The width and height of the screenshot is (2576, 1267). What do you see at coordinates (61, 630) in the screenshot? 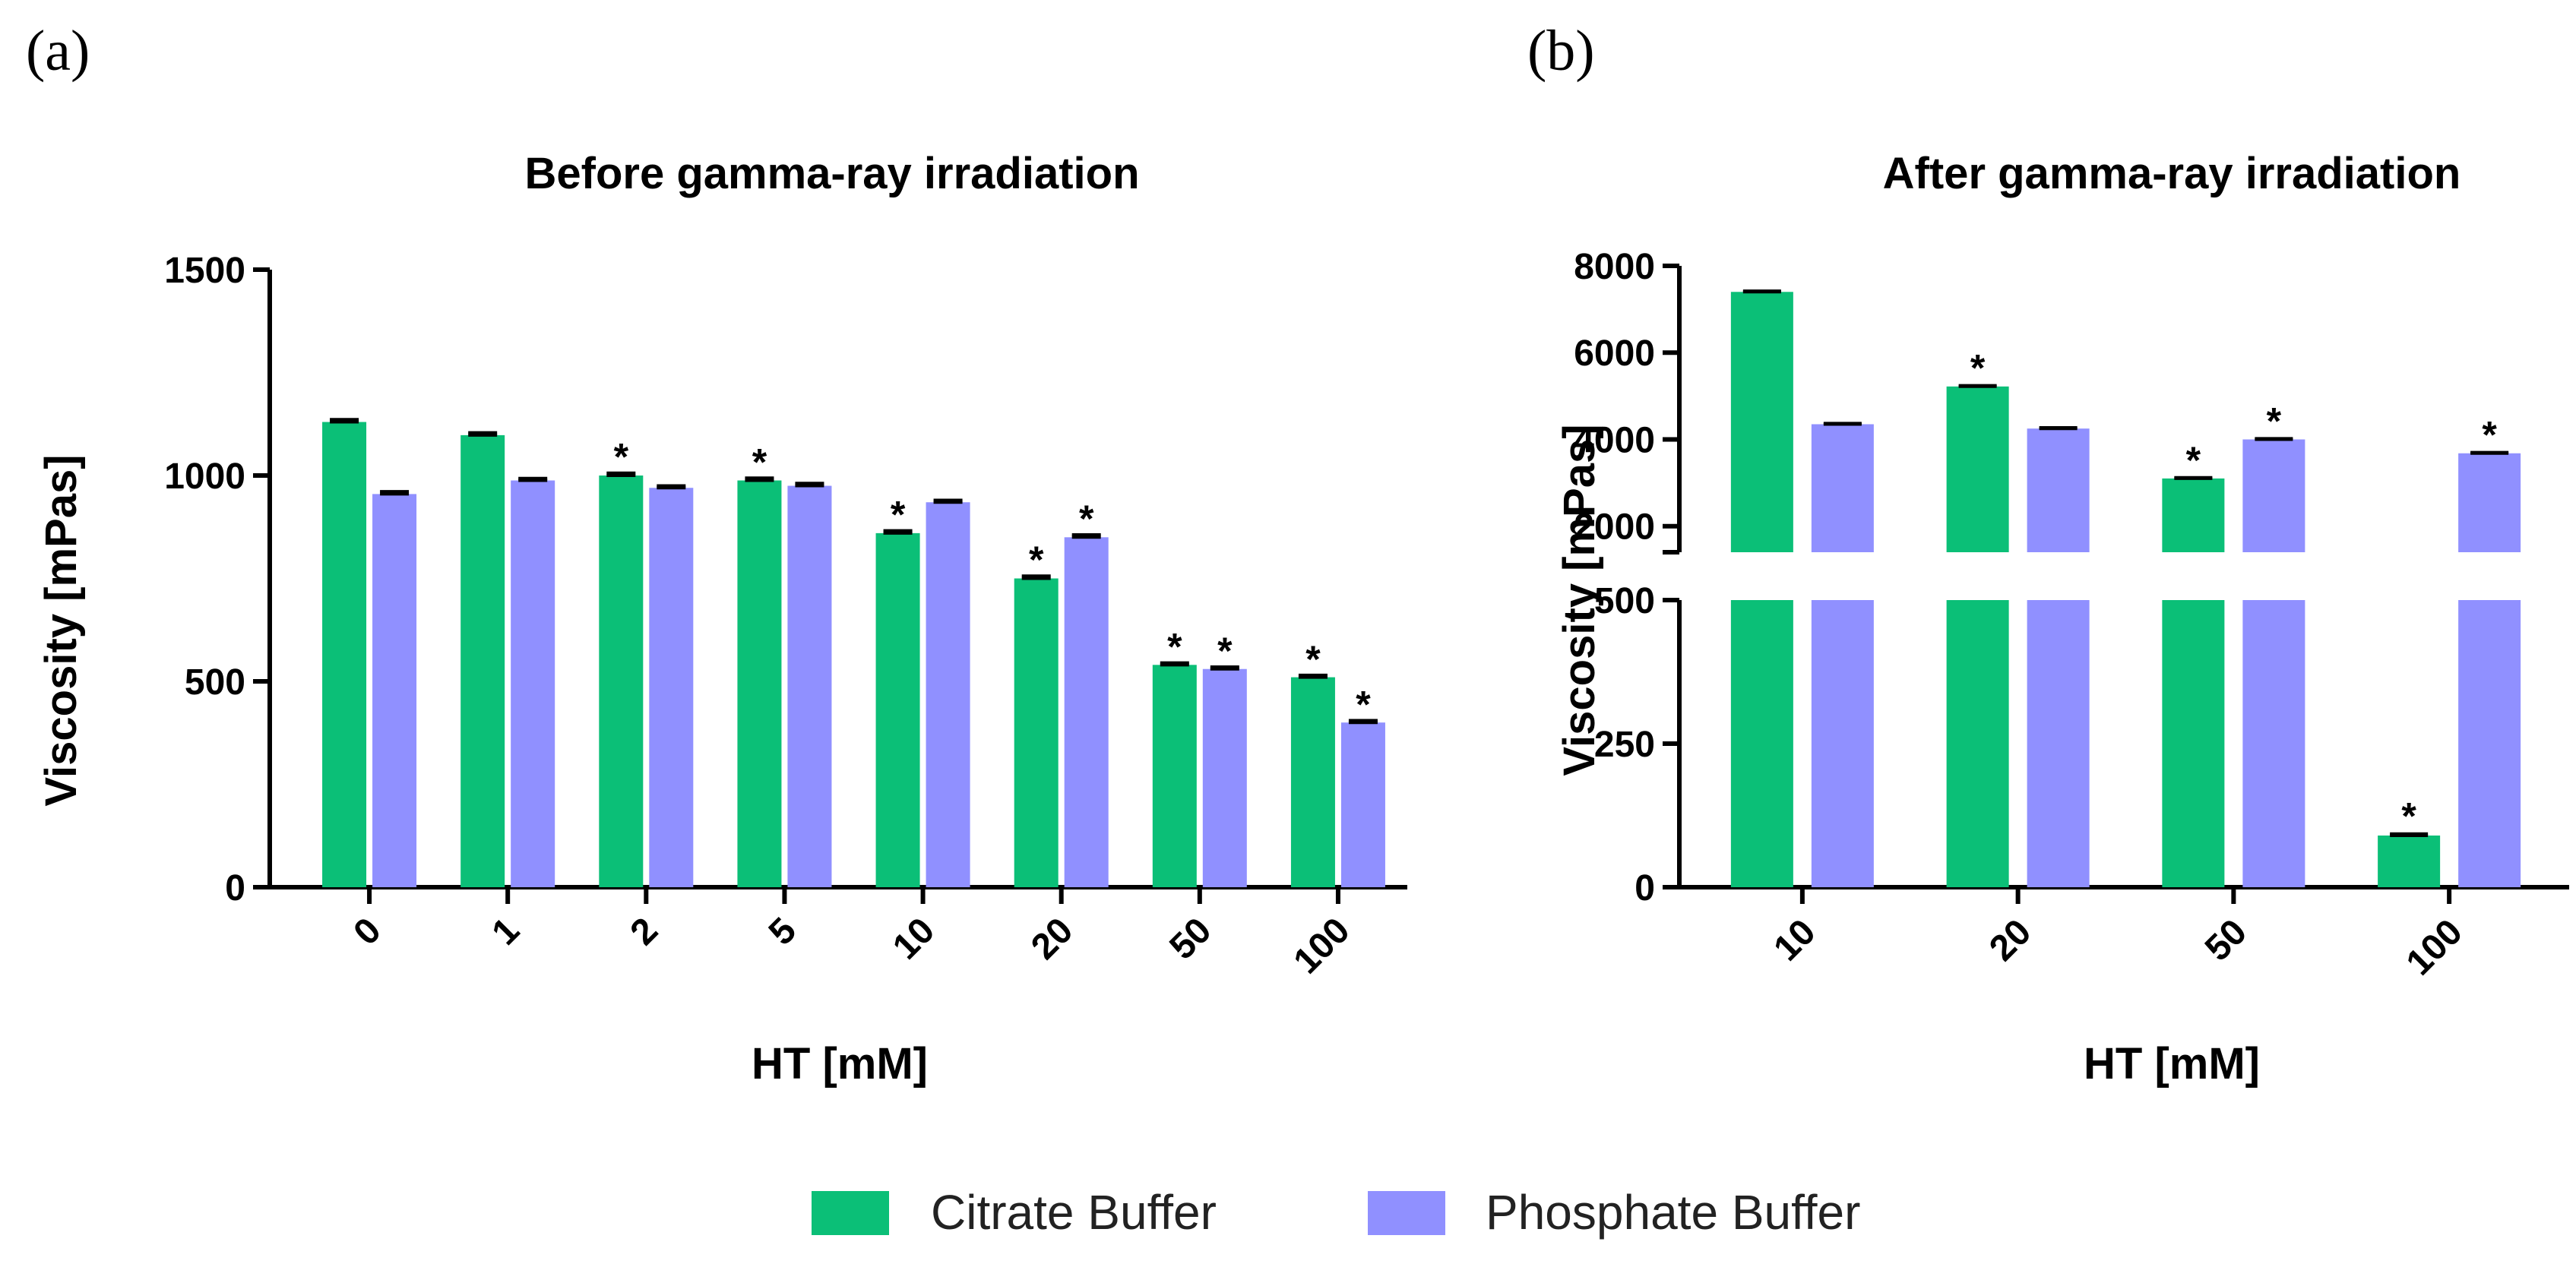
I see `panel-a-ylabel: Viscosity [mPas]` at bounding box center [61, 630].